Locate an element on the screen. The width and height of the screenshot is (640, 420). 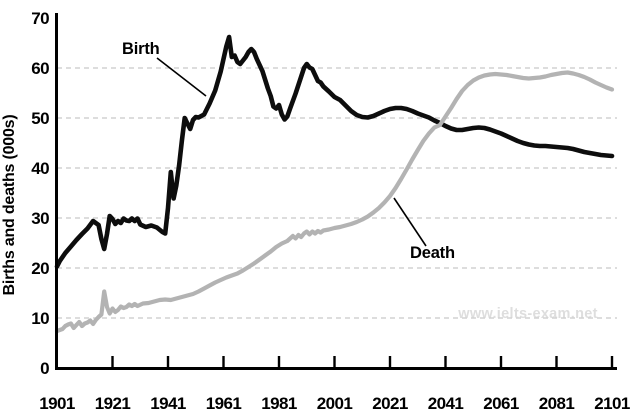
x-tick-label: 2061 is located at coordinates (501, 403).